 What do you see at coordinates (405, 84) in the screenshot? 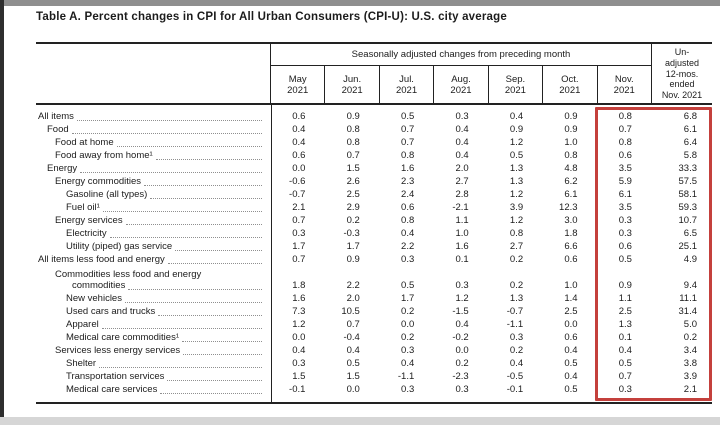
I see `month-header-cell: Jul. 2021` at bounding box center [405, 84].